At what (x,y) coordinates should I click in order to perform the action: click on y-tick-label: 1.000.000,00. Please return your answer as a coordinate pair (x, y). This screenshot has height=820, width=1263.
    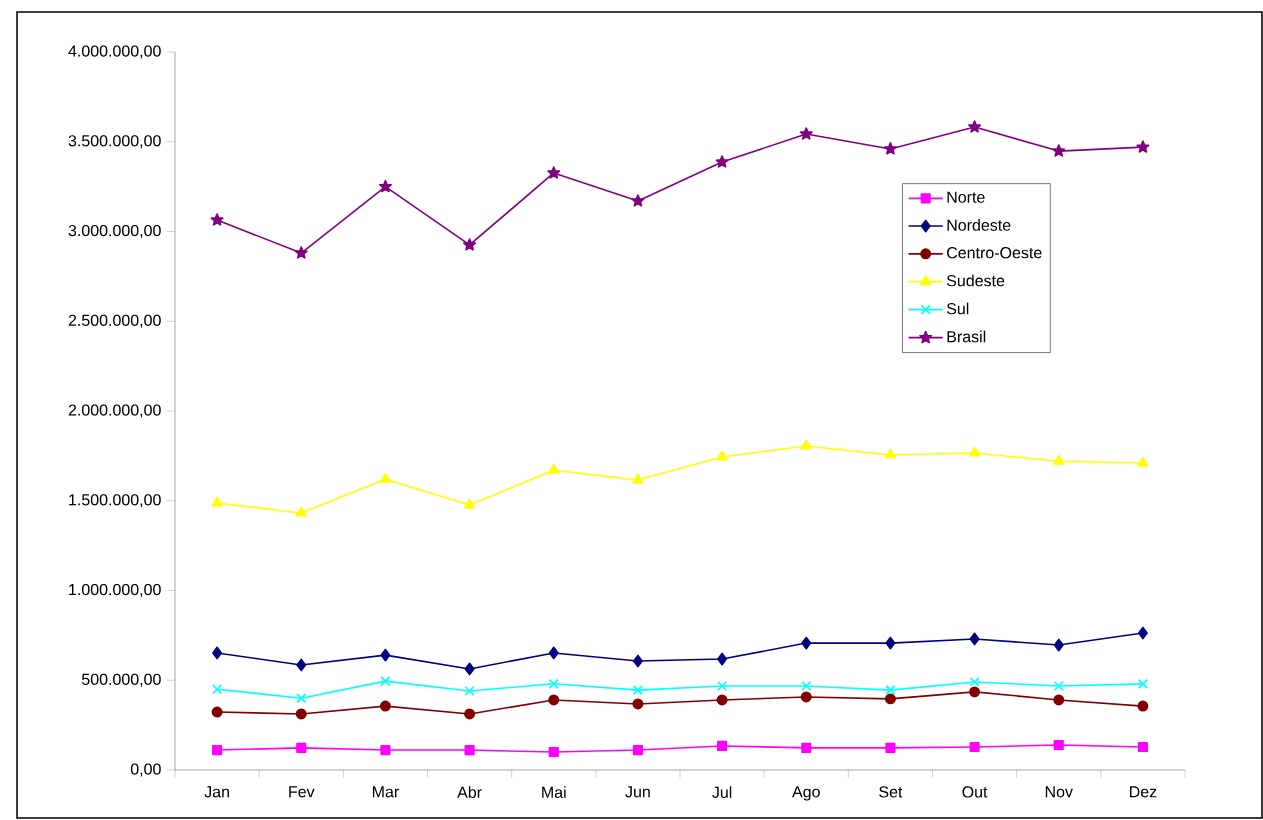
    Looking at the image, I should click on (115, 590).